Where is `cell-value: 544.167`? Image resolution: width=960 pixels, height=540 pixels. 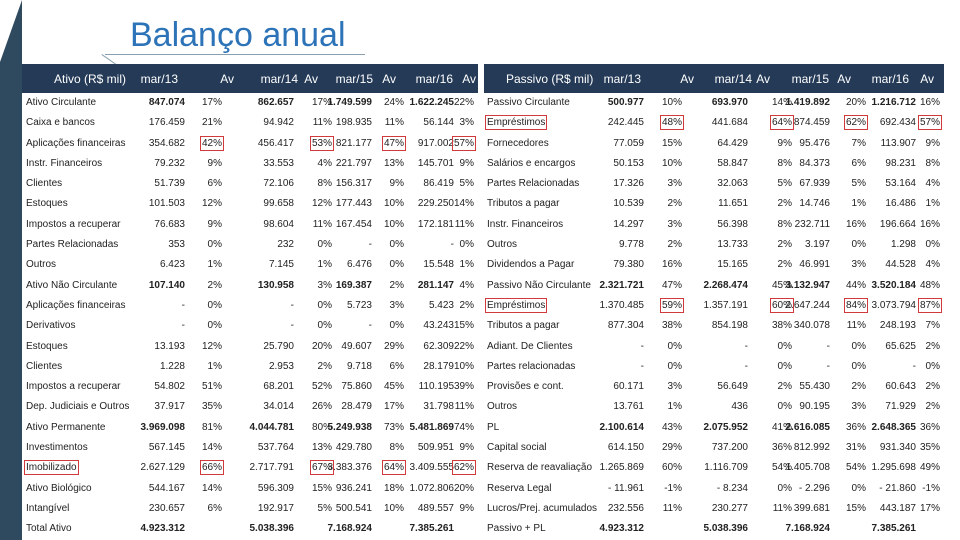
cell-value: 544.167 is located at coordinates (166, 488).